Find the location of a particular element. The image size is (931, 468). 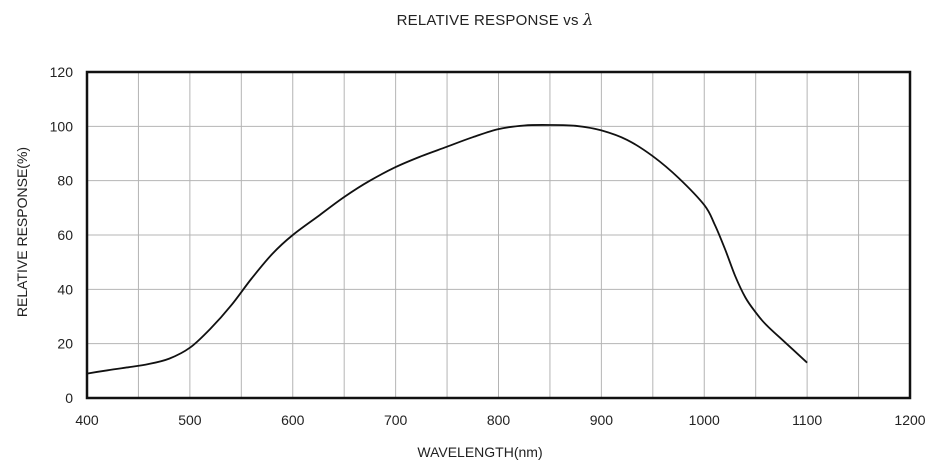

y-tick-label: 80 is located at coordinates (65, 181).